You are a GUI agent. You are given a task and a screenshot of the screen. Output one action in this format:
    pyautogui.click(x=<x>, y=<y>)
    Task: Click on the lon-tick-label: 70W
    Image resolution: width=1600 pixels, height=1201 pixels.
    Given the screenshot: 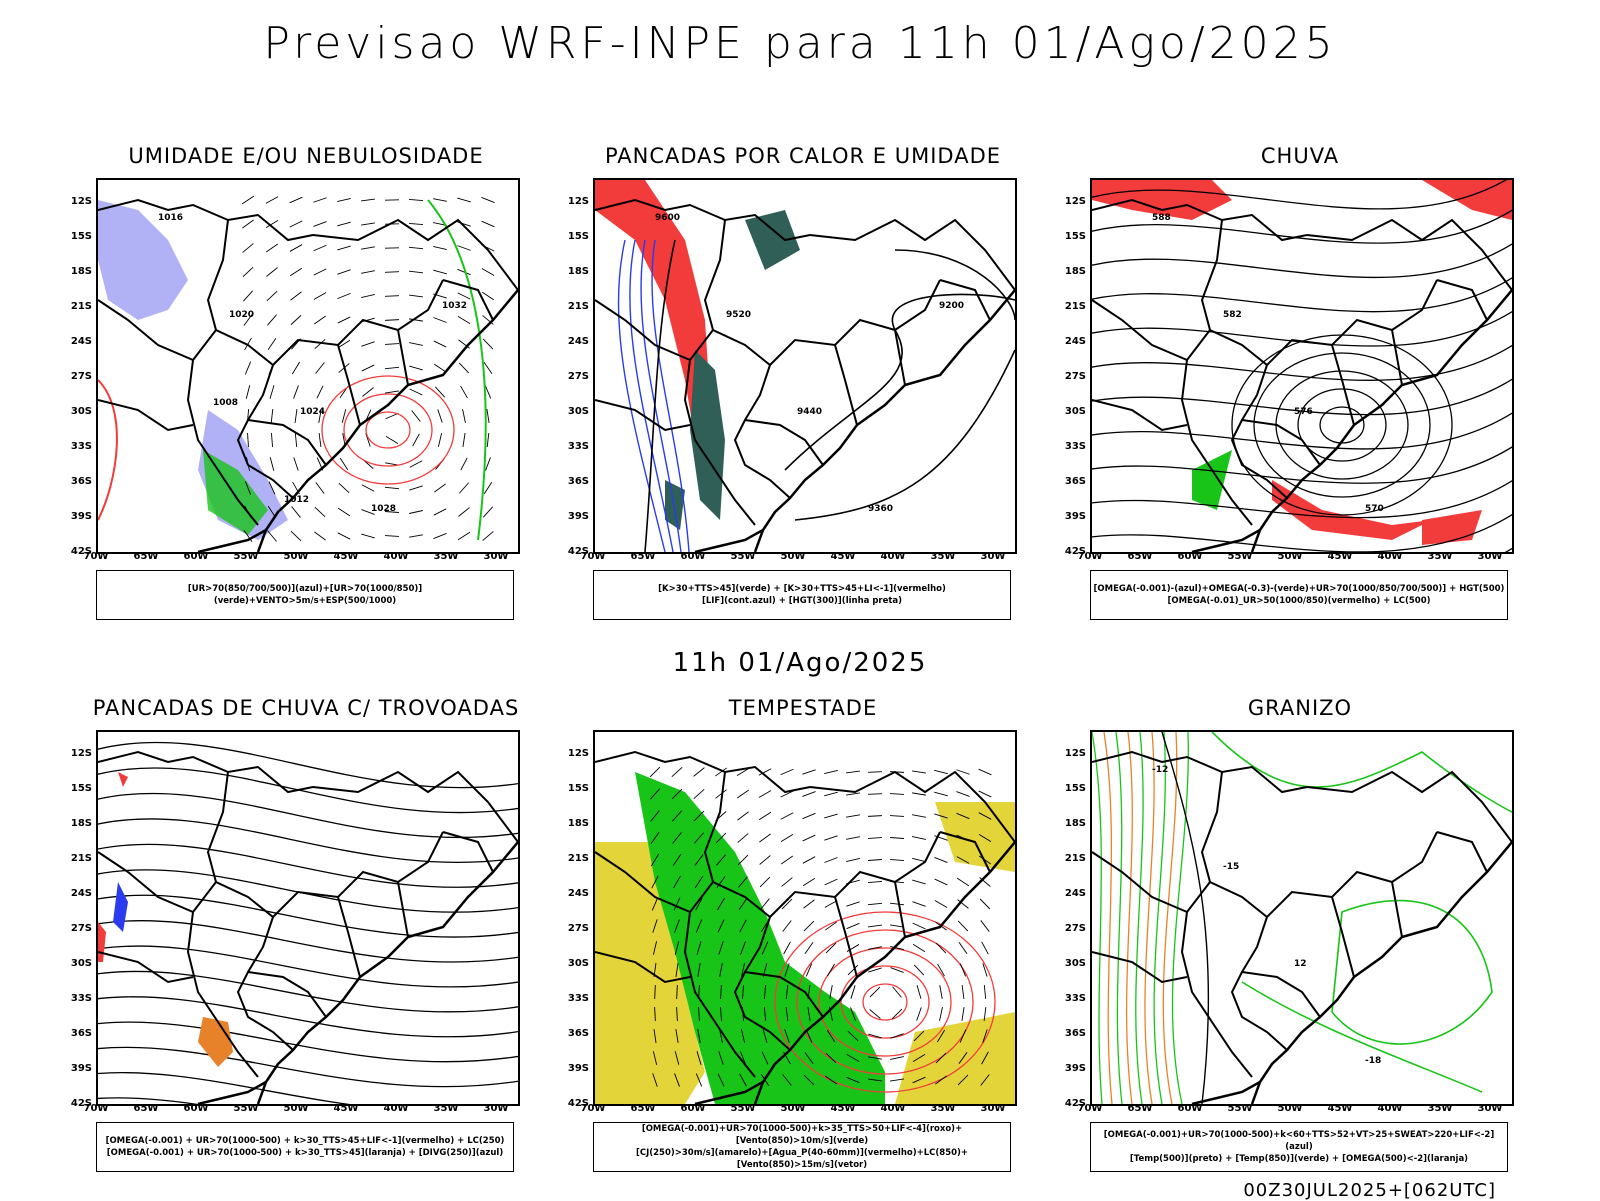 What is the action you would take?
    pyautogui.click(x=593, y=1108)
    